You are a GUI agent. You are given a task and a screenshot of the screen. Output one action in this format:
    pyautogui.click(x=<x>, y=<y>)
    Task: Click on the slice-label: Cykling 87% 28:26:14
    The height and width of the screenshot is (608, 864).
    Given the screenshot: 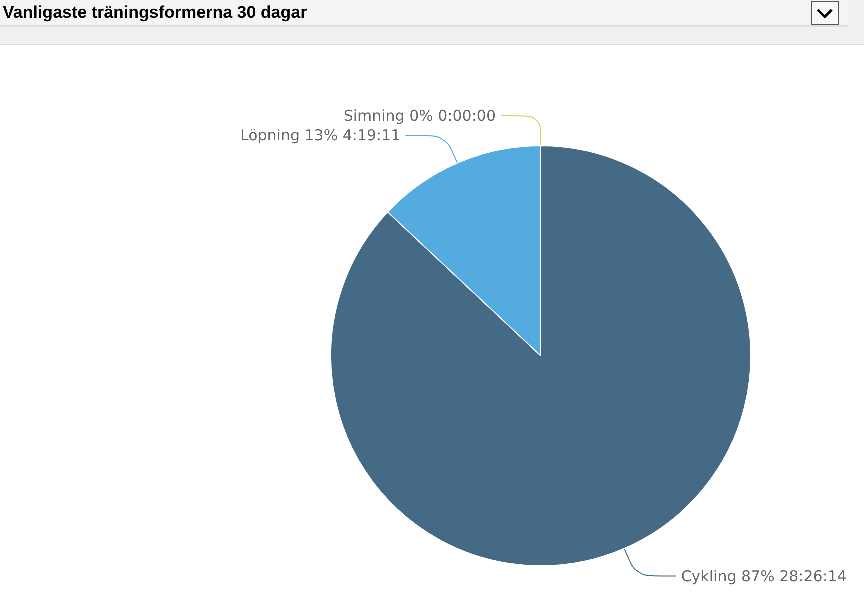 What is the action you would take?
    pyautogui.click(x=764, y=576)
    